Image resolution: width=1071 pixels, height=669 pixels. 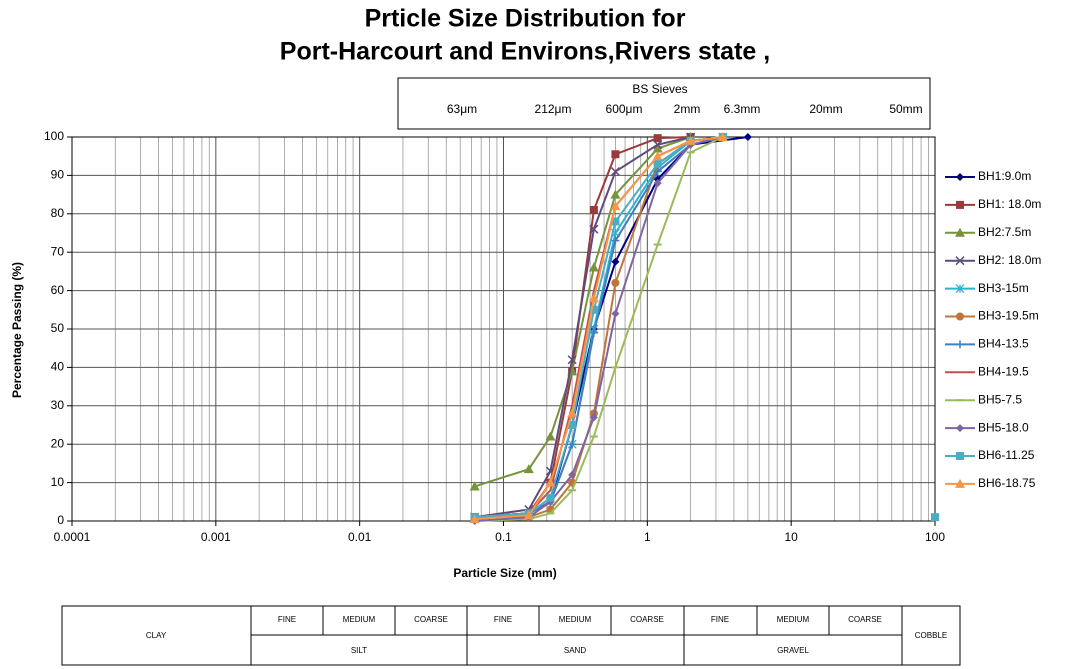 I want to click on class-label: FINE, so click(x=287, y=619).